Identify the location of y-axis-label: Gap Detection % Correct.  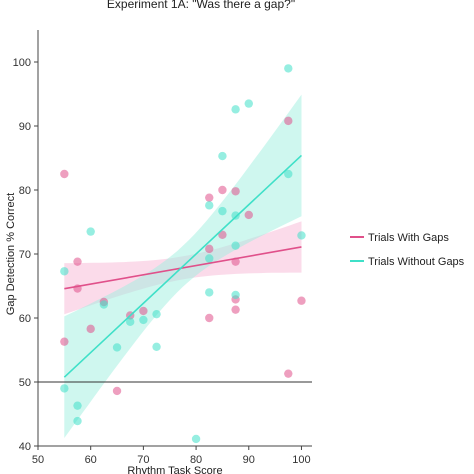
(11, 254).